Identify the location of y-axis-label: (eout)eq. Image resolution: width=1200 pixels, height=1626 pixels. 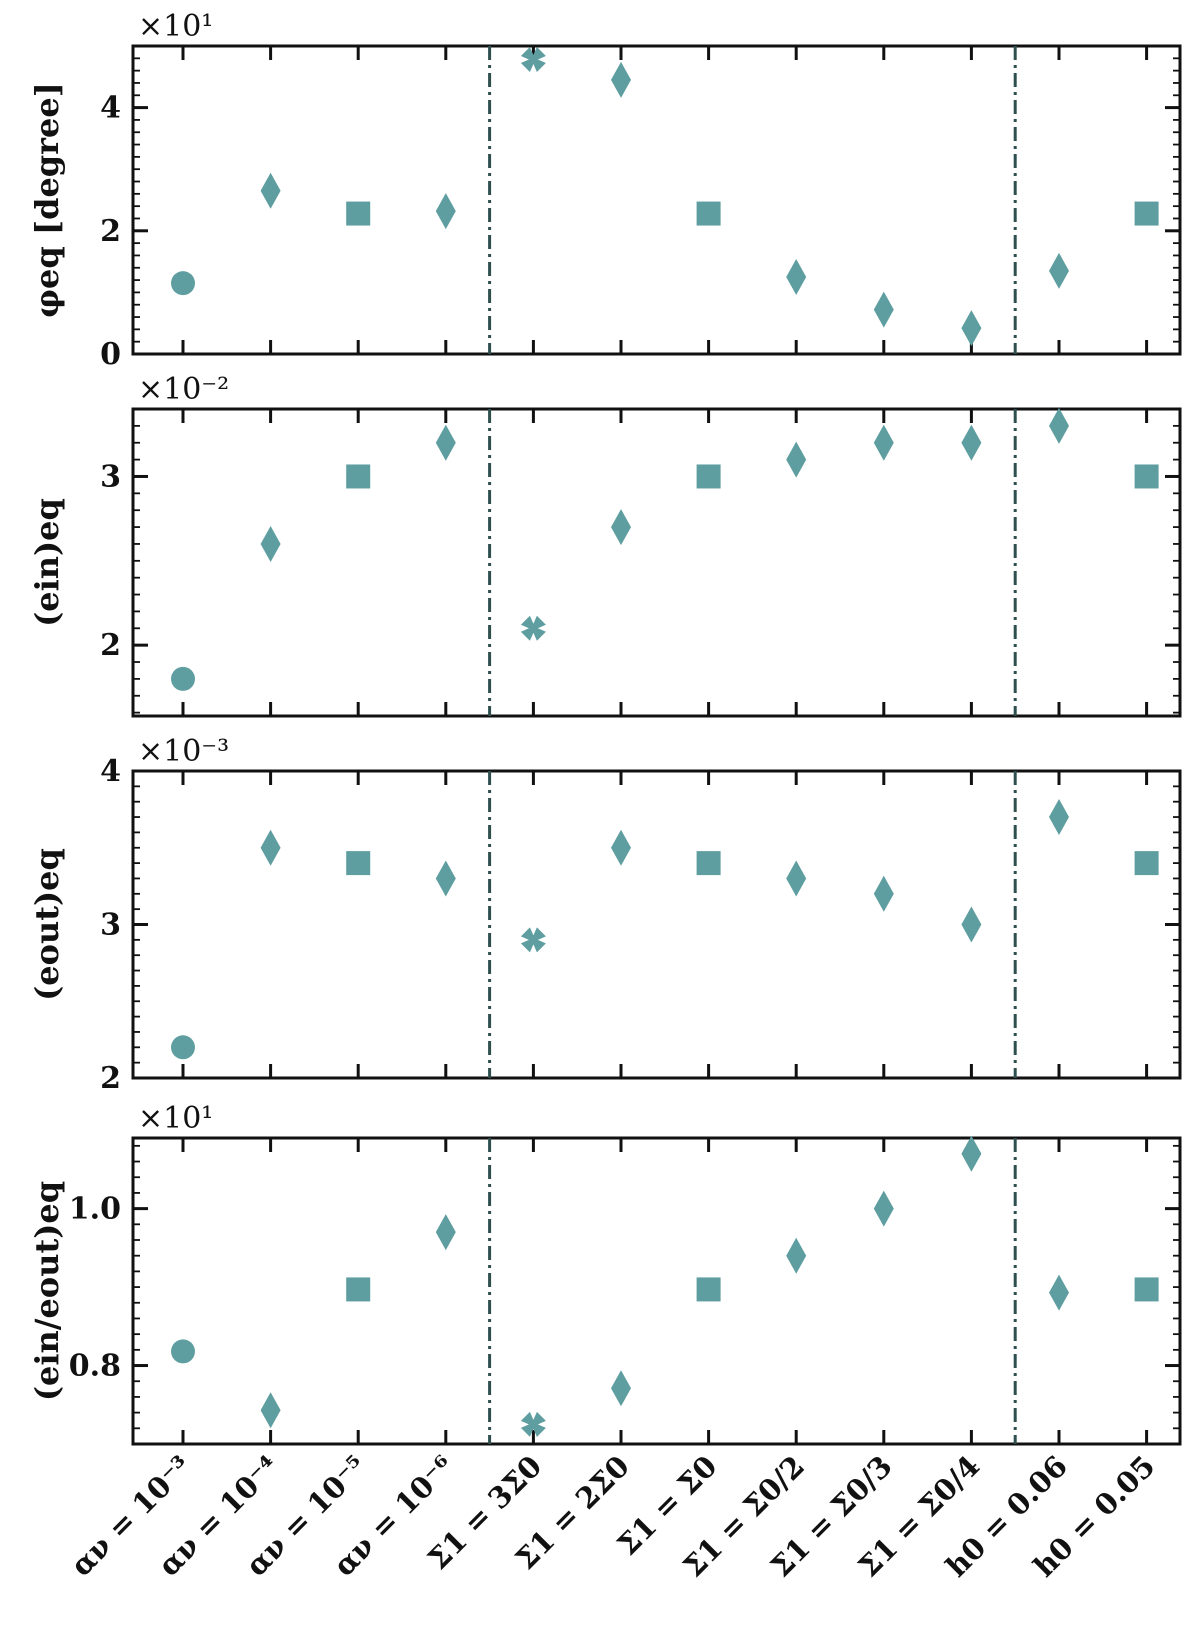
(47, 924).